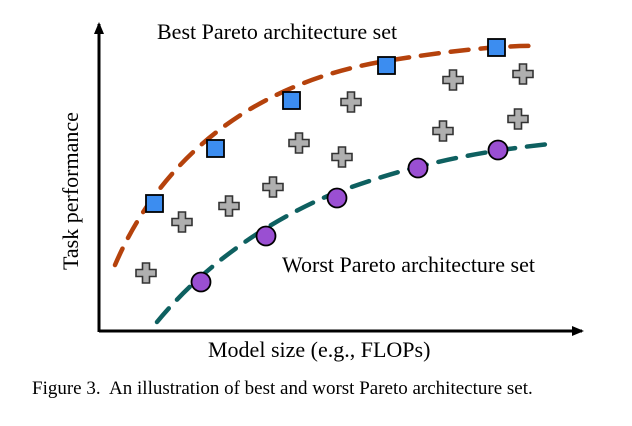 This screenshot has width=632, height=426. What do you see at coordinates (319, 349) in the screenshot?
I see `x-axis-label: Model size (e.g., FLOPs)` at bounding box center [319, 349].